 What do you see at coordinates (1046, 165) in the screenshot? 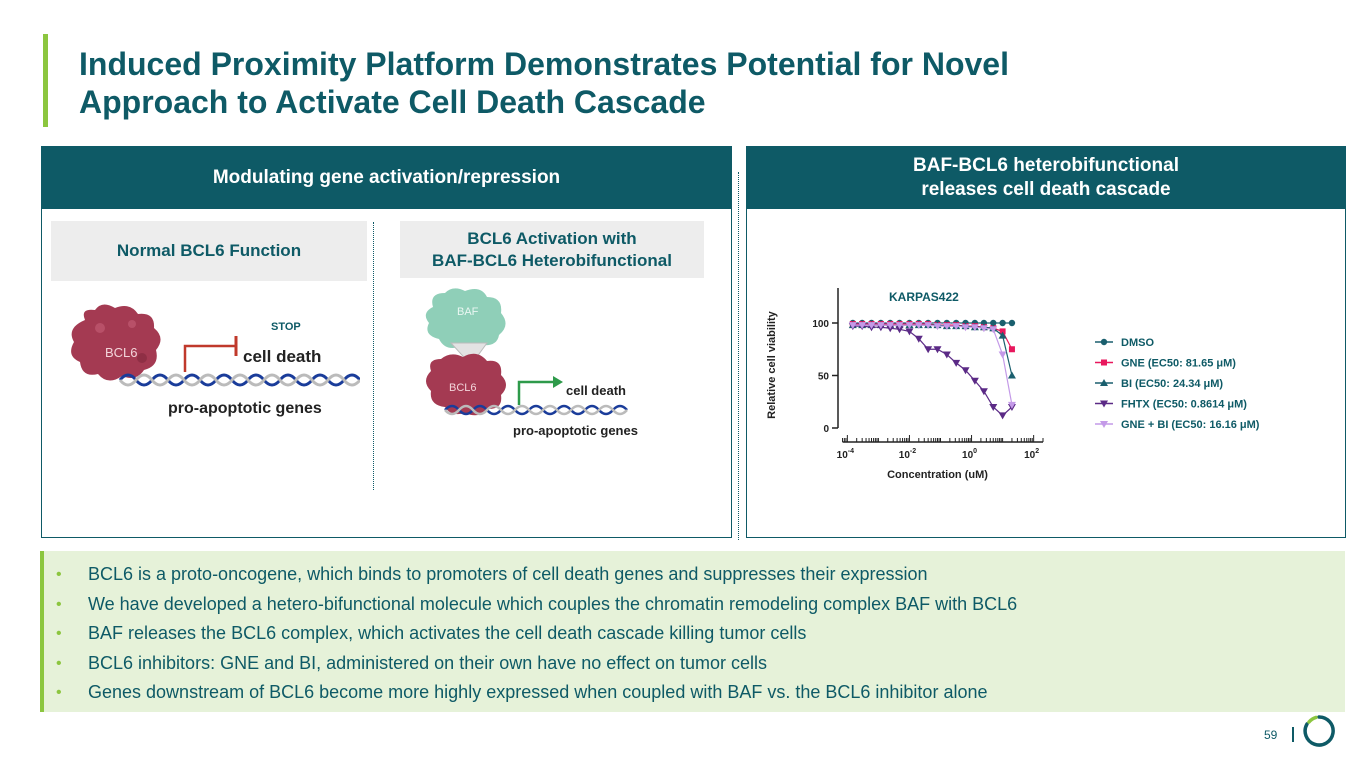
I see `cell-death-header-line1: BAF-BCL6 heterobifunctional` at bounding box center [1046, 165].